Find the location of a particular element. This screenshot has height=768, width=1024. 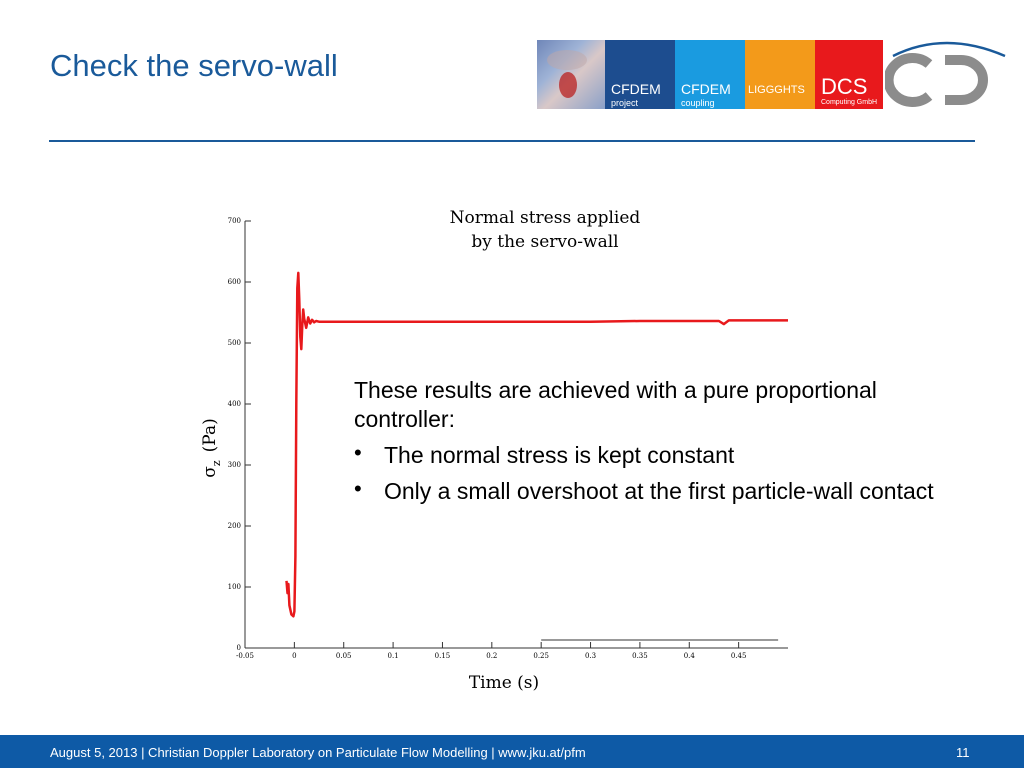

y-tick-label: 500 is located at coordinates (234, 343).